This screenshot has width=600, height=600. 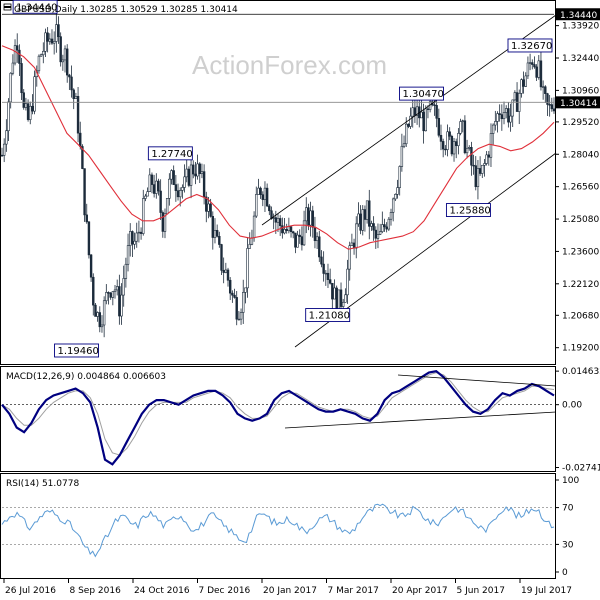 What do you see at coordinates (580, 316) in the screenshot?
I see `price-tick-label: 1.20680` at bounding box center [580, 316].